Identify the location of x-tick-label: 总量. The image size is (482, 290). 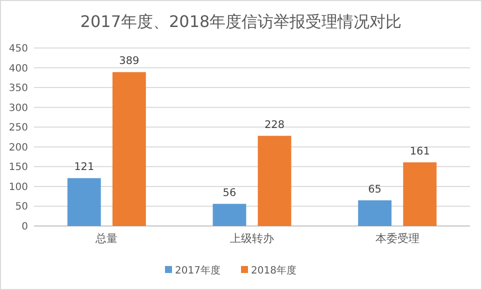
(106, 238).